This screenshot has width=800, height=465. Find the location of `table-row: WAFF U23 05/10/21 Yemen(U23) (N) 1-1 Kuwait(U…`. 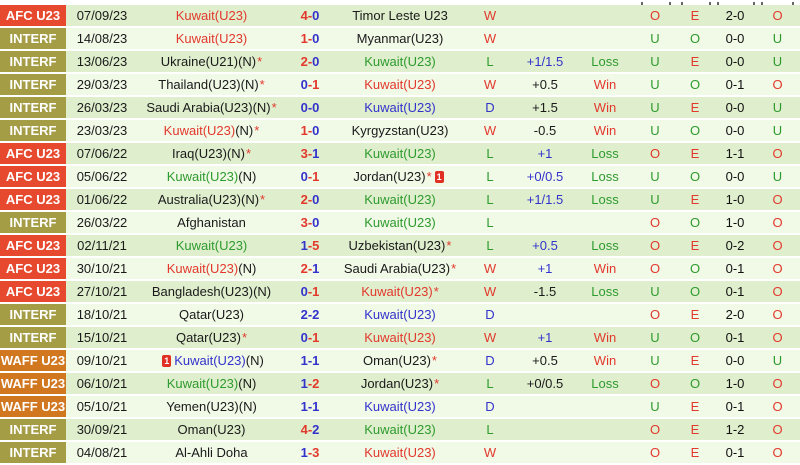

table-row: WAFF U23 05/10/21 Yemen(U23) (N) 1-1 Kuwait(U… is located at coordinates (400, 407).